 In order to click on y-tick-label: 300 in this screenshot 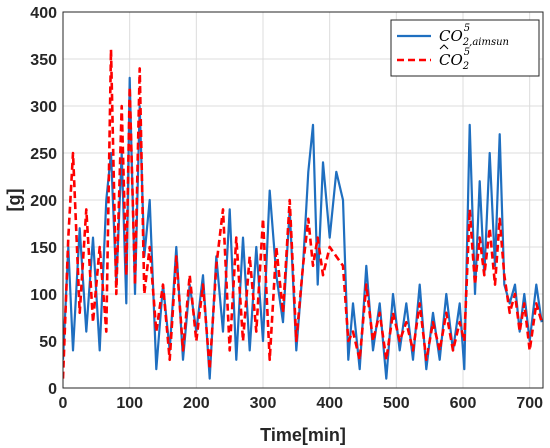, I will do `click(43, 107)`.